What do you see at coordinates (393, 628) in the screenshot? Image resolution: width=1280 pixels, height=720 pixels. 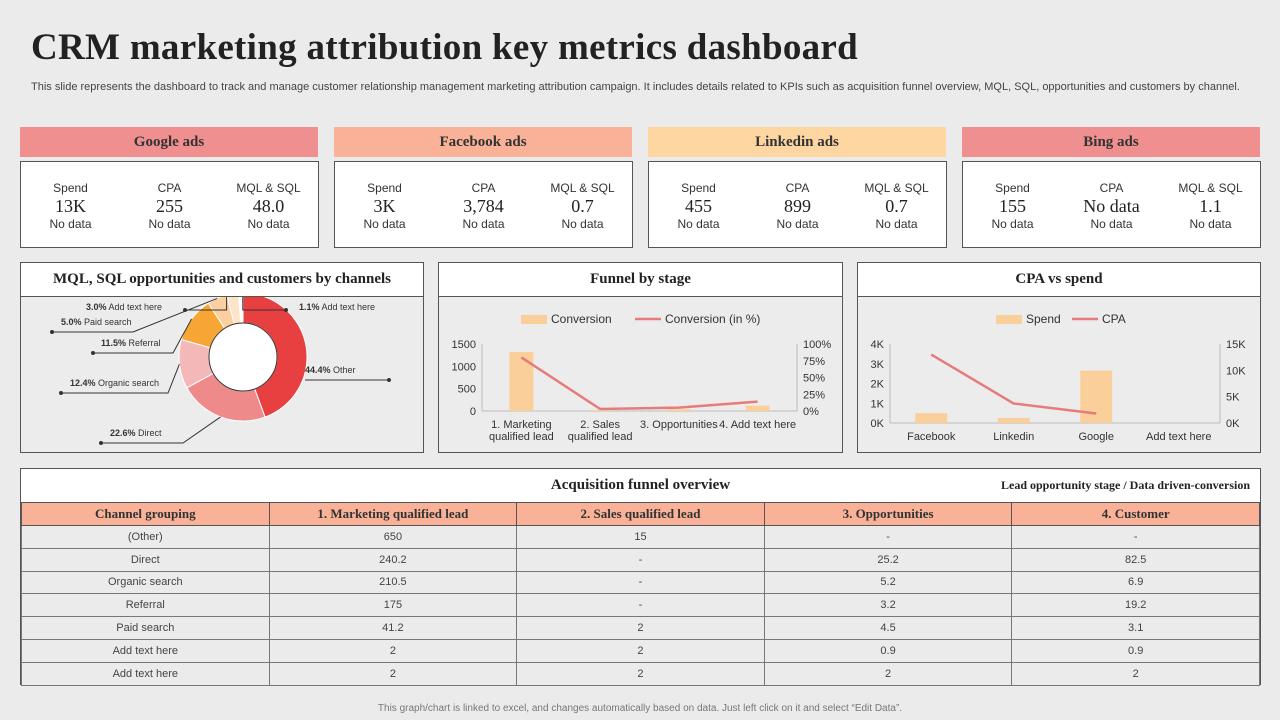 I see `table-cell: 41.2` at bounding box center [393, 628].